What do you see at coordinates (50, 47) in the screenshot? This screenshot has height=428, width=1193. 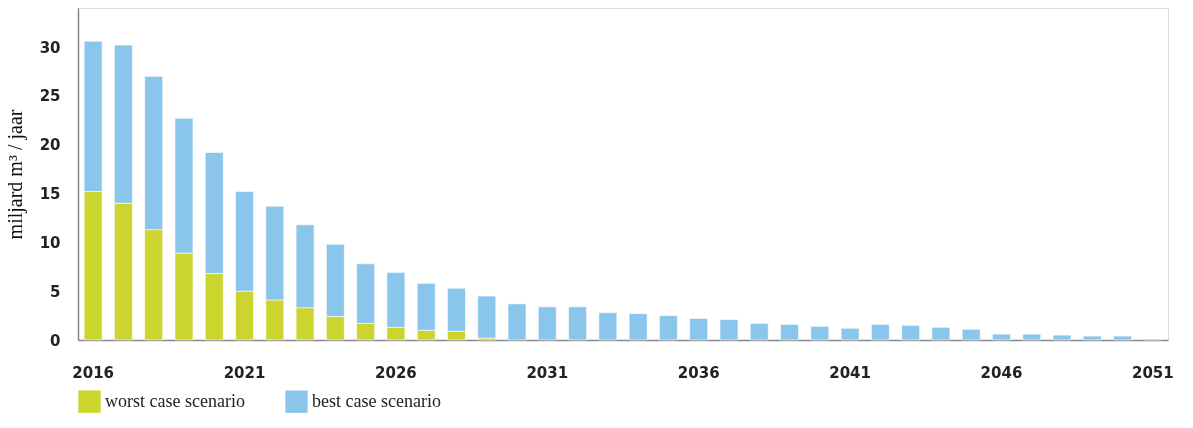 I see `y-tick-label: 30` at bounding box center [50, 47].